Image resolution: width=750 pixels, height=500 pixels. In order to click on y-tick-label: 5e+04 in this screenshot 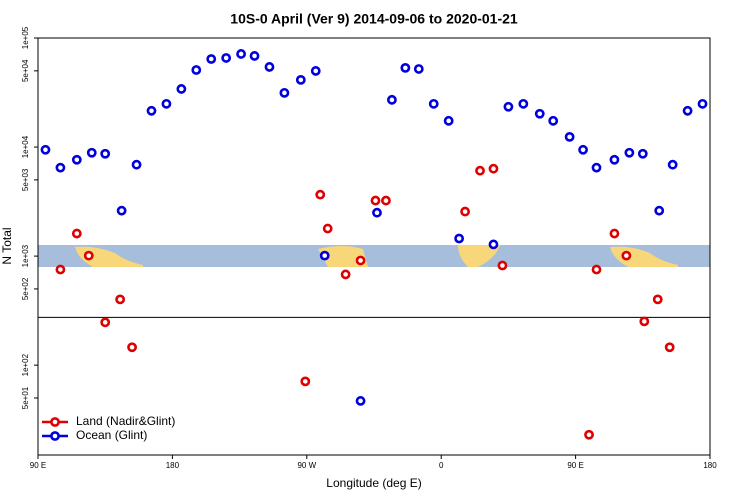, I will do `click(25, 70)`.